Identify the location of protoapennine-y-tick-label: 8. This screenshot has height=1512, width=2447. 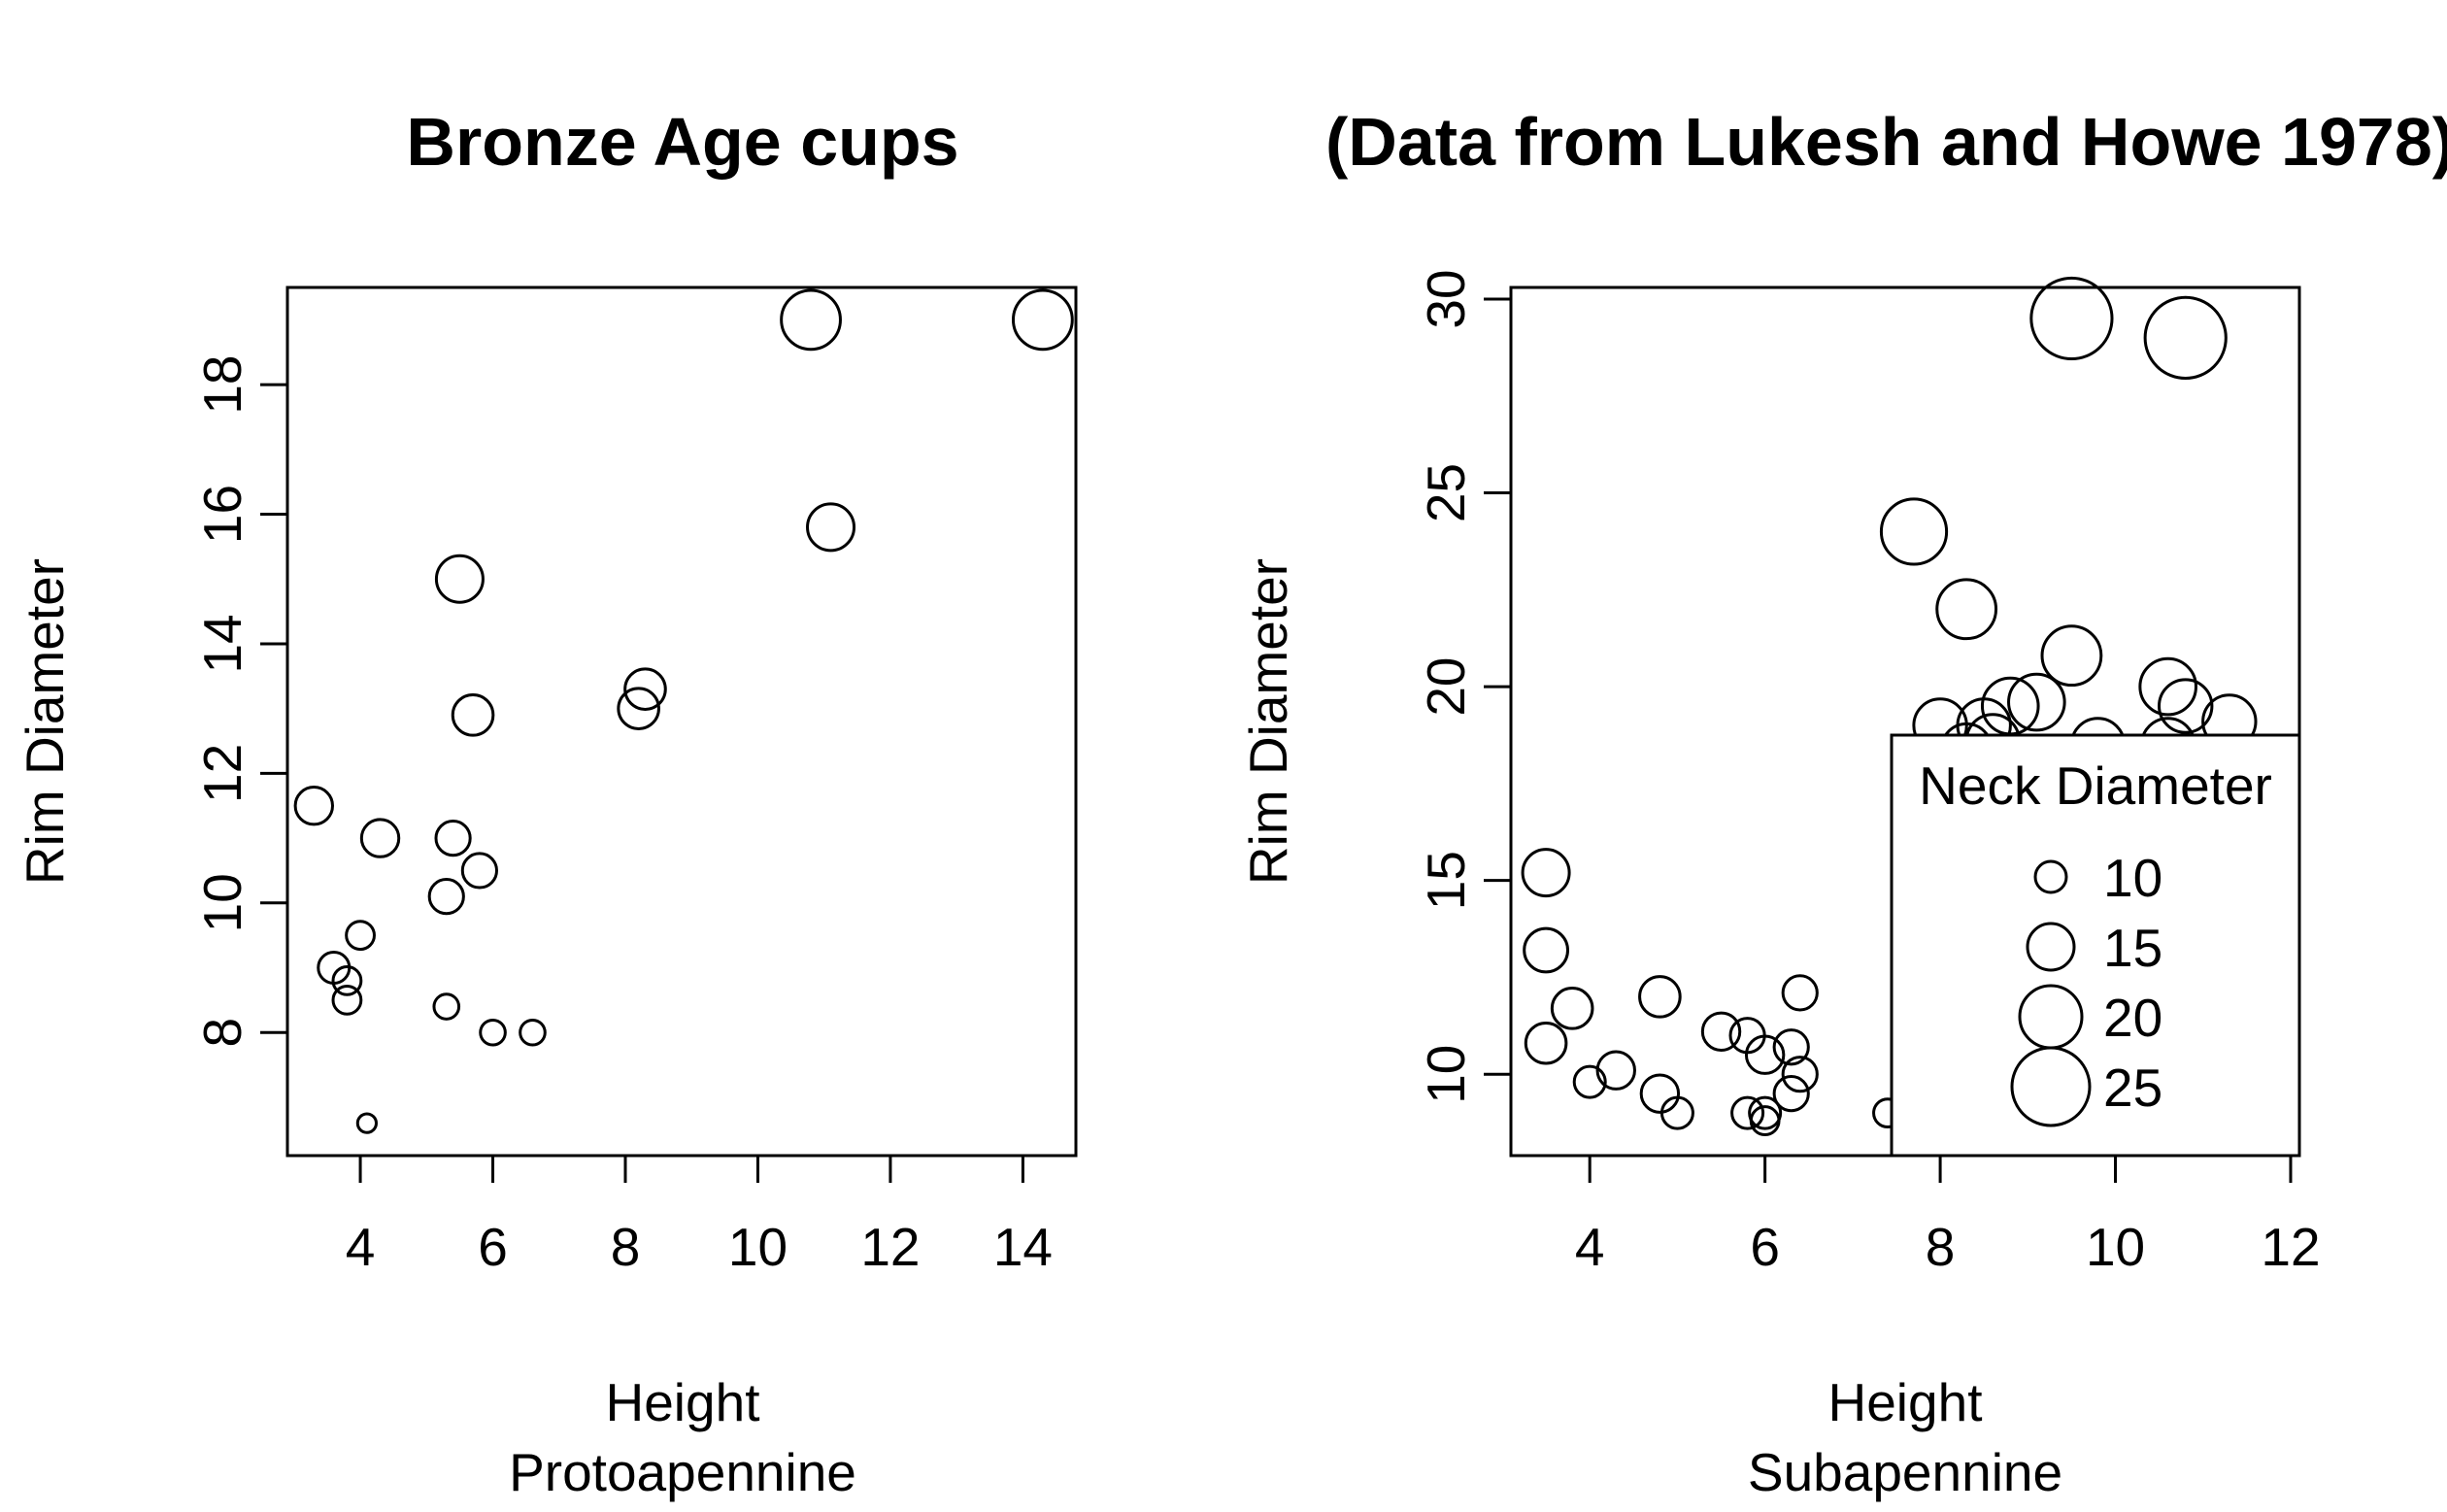
(222, 1033).